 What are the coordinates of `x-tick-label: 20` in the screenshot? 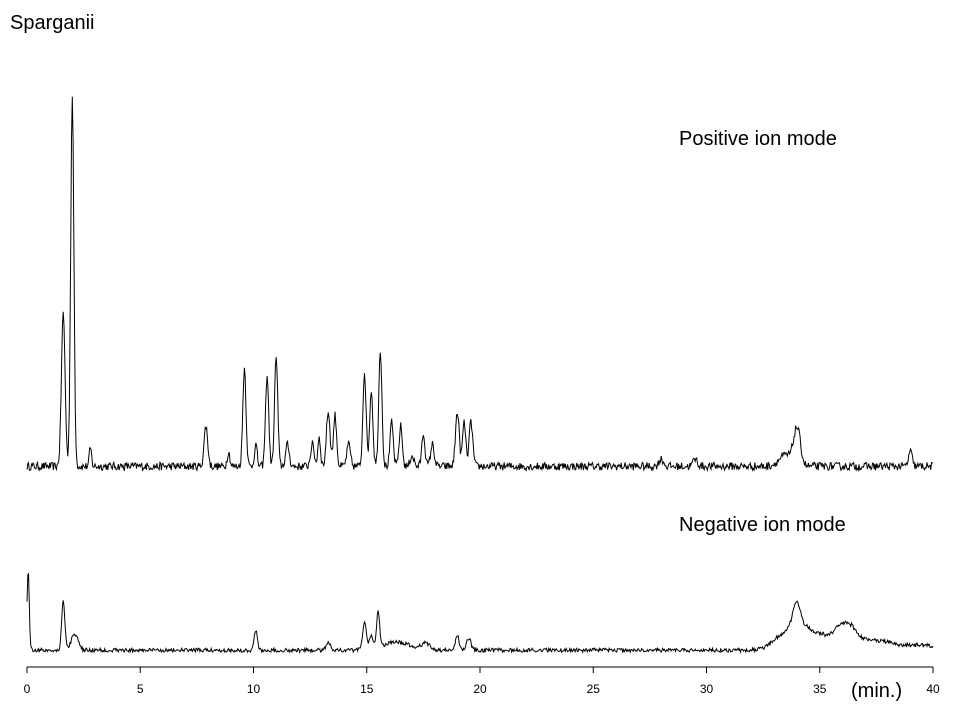 It's located at (480, 689).